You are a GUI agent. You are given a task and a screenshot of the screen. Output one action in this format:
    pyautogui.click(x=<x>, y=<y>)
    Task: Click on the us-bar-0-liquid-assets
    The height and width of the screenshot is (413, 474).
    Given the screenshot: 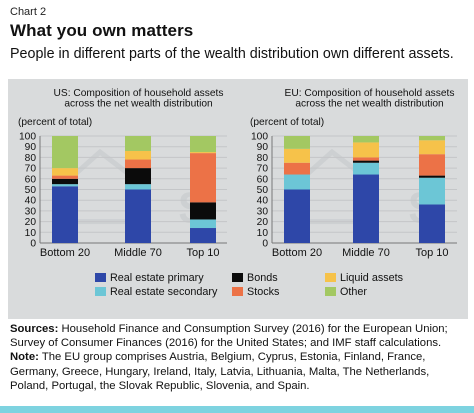 What is the action you would take?
    pyautogui.click(x=65, y=172)
    